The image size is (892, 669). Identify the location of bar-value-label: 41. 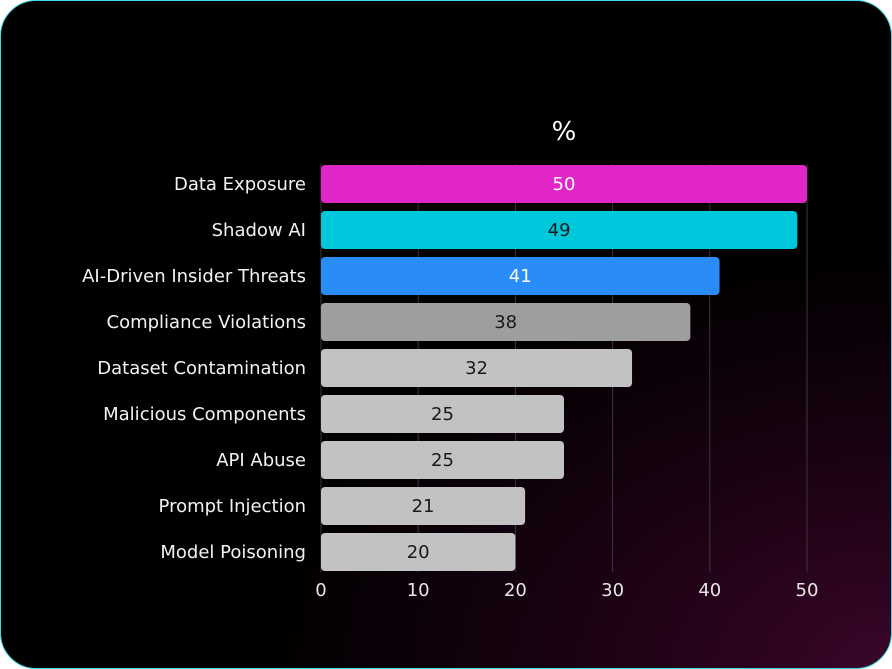
(520, 276).